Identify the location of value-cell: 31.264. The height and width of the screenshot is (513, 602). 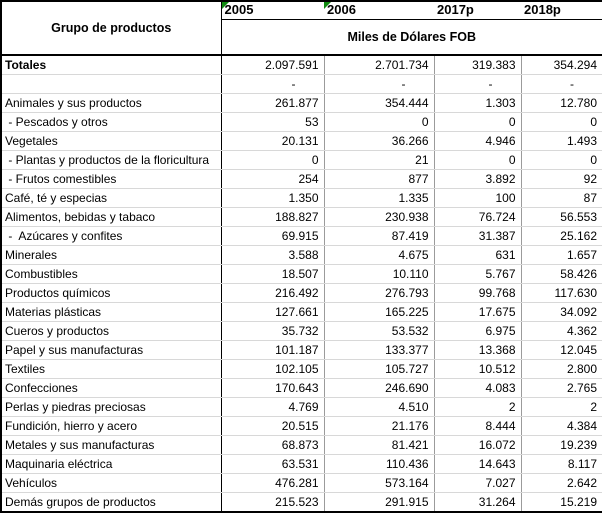
(477, 502).